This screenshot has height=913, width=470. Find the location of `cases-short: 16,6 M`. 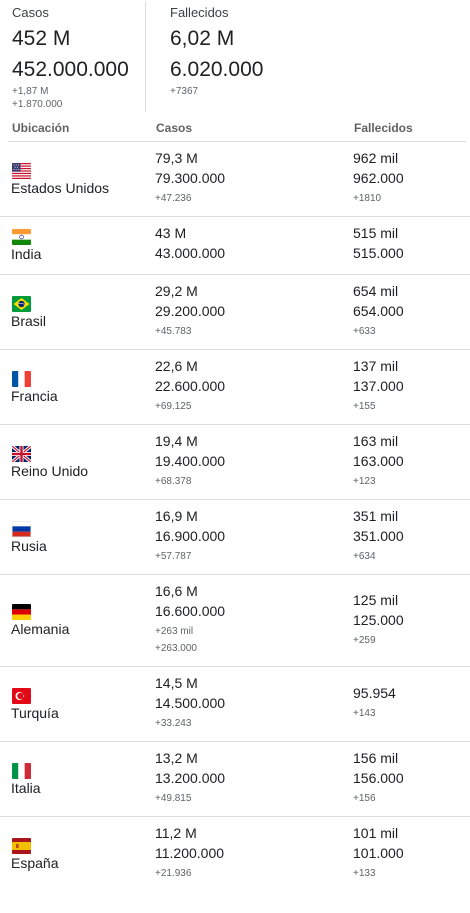

cases-short: 16,6 M is located at coordinates (176, 591).